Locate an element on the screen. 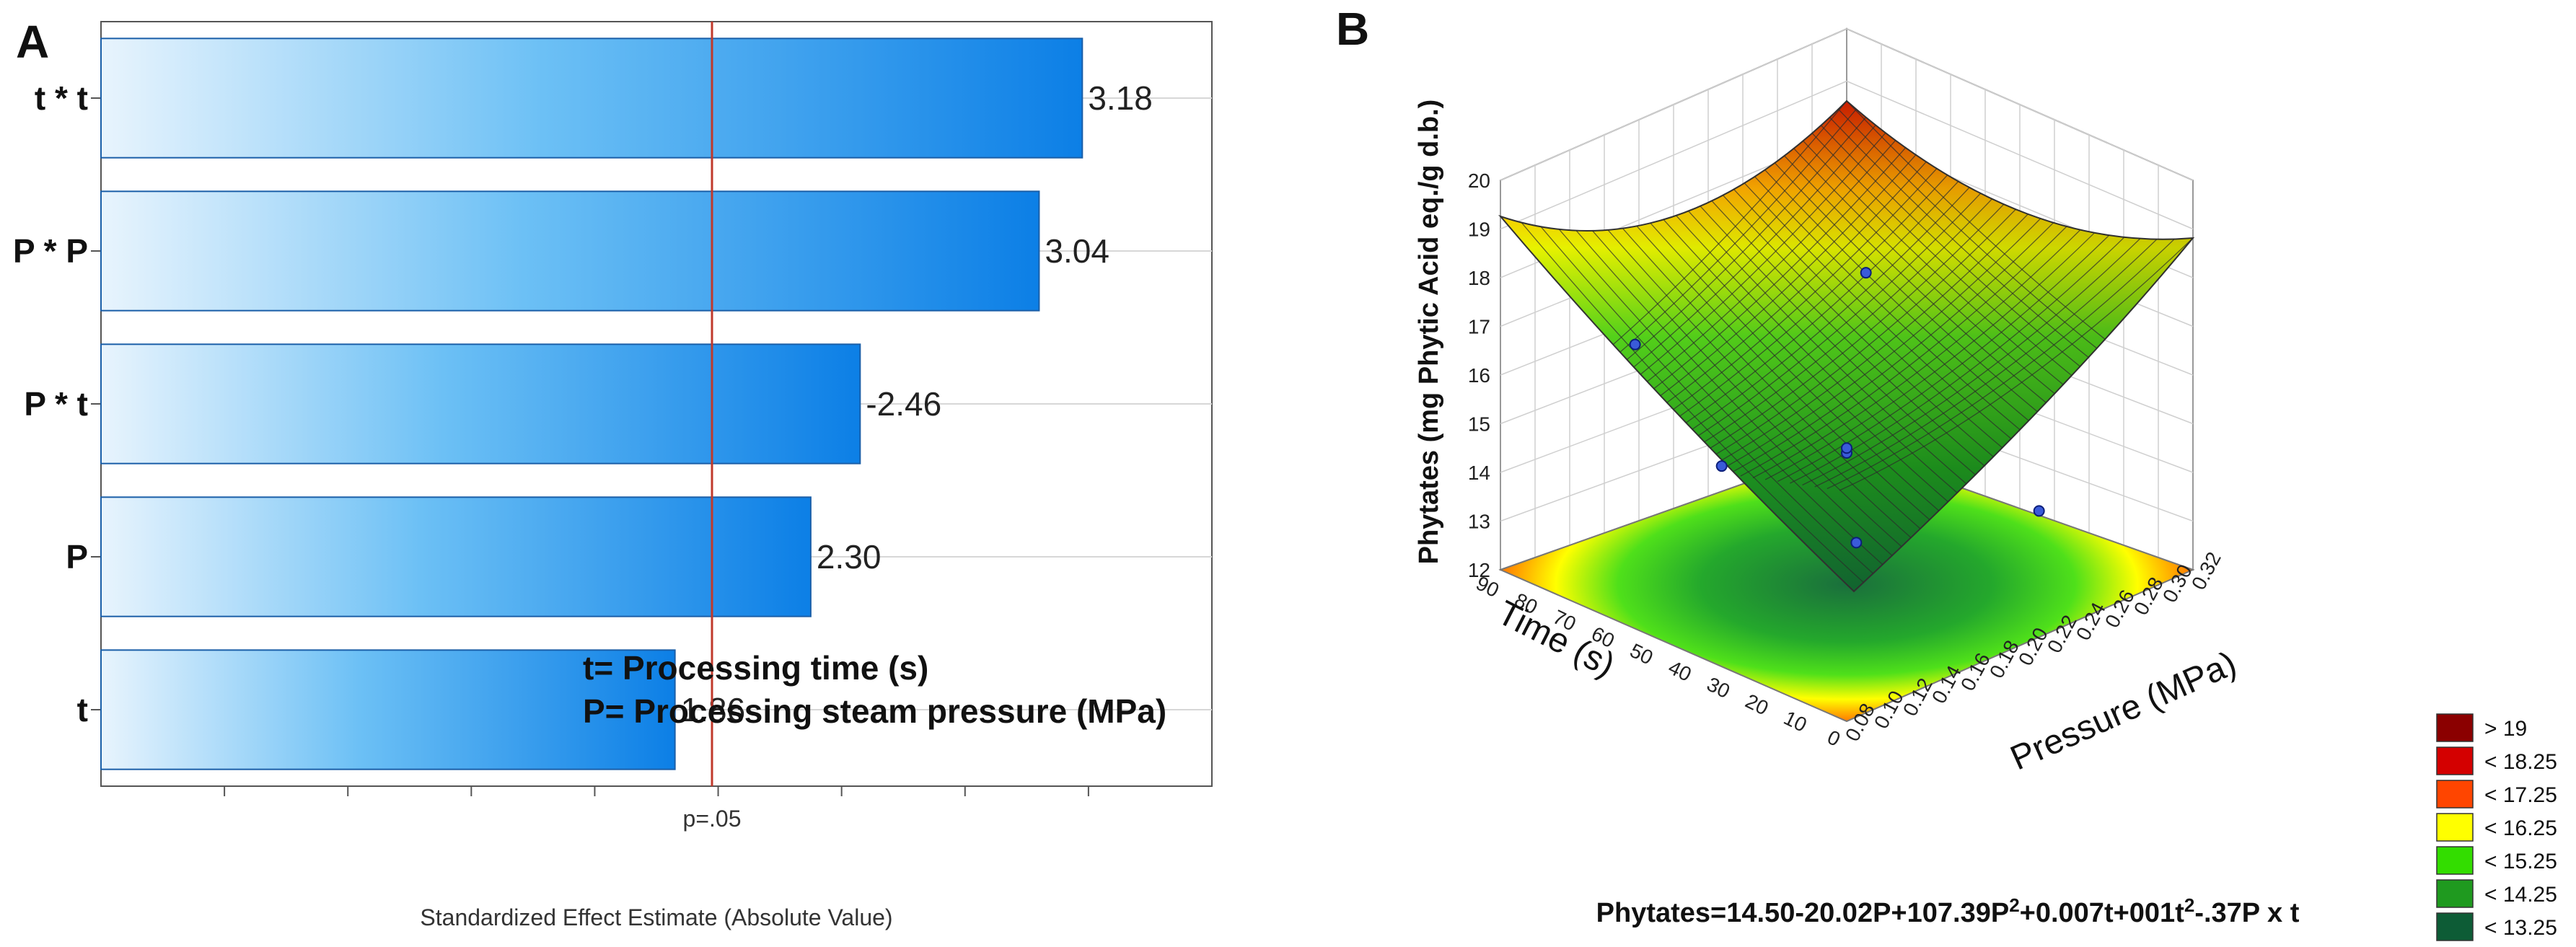 This screenshot has width=2576, height=947. z-tick-label: 15 is located at coordinates (1479, 425).